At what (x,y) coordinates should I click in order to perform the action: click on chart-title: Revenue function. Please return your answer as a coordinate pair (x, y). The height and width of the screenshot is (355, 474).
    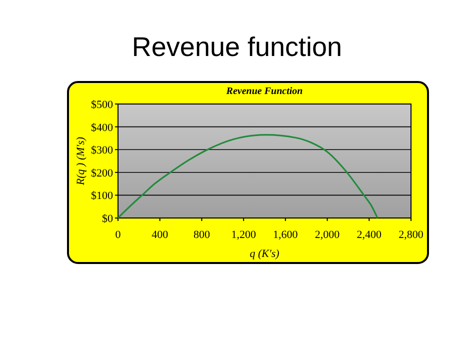
    Looking at the image, I should click on (237, 47).